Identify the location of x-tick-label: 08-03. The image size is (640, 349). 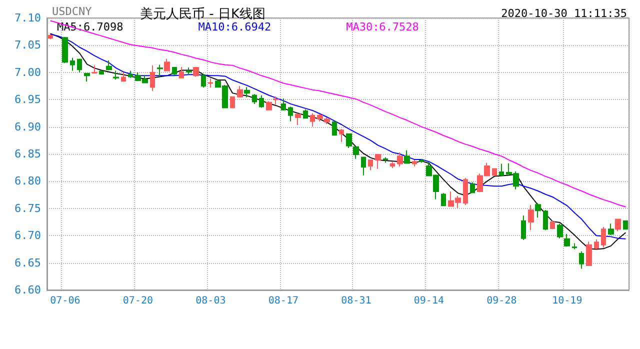
(211, 301).